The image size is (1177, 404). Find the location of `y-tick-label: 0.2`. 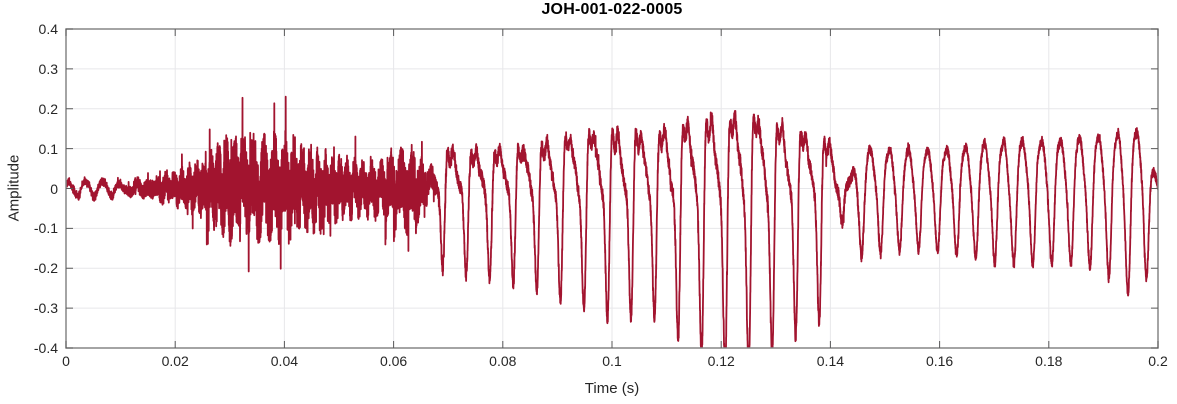

y-tick-label: 0.2 is located at coordinates (48, 108).